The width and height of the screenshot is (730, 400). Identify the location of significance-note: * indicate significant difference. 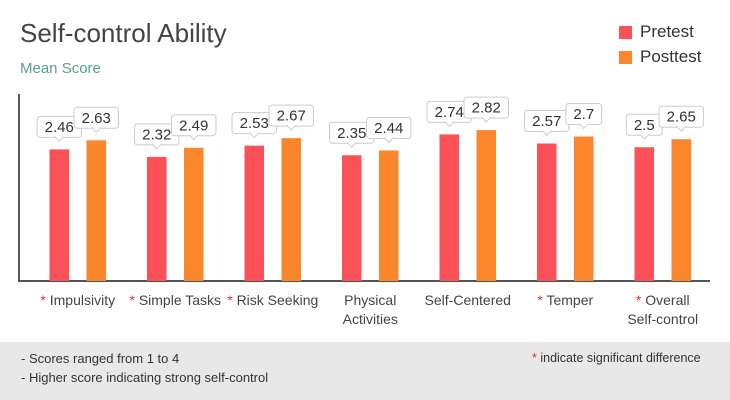
(616, 358).